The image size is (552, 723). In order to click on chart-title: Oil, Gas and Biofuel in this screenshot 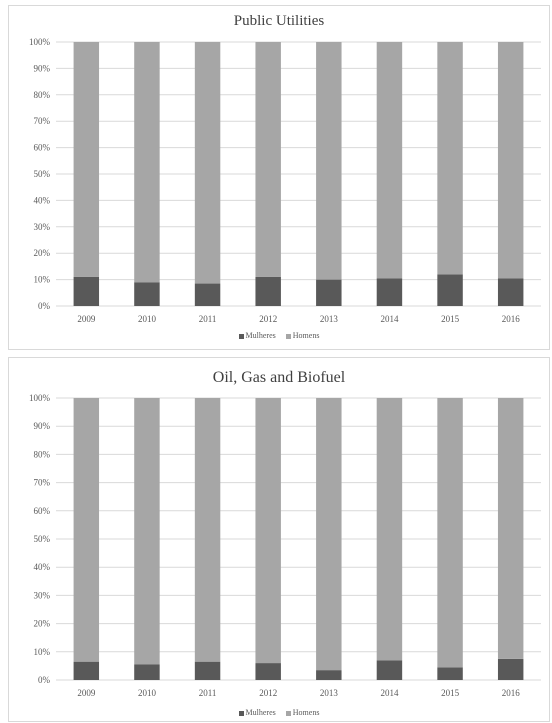, I will do `click(279, 377)`.